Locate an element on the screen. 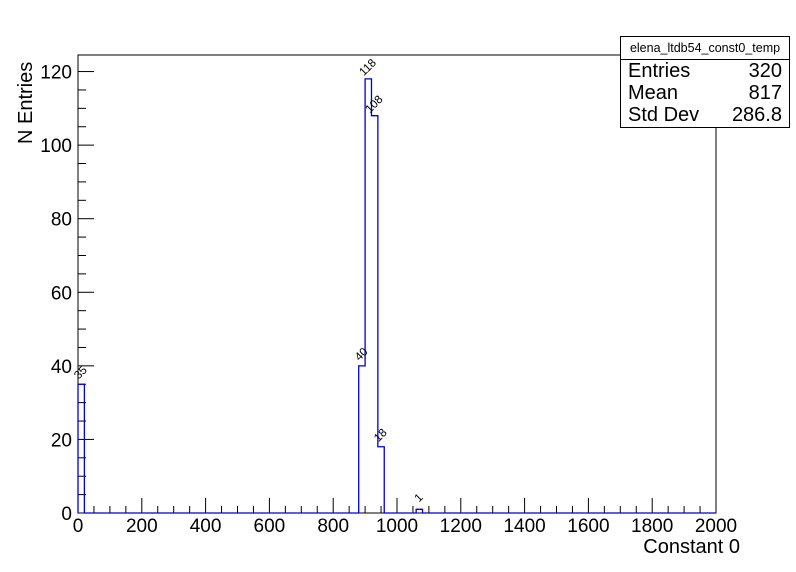 This screenshot has width=796, height=572. y-tick-label: 0 is located at coordinates (66, 514).